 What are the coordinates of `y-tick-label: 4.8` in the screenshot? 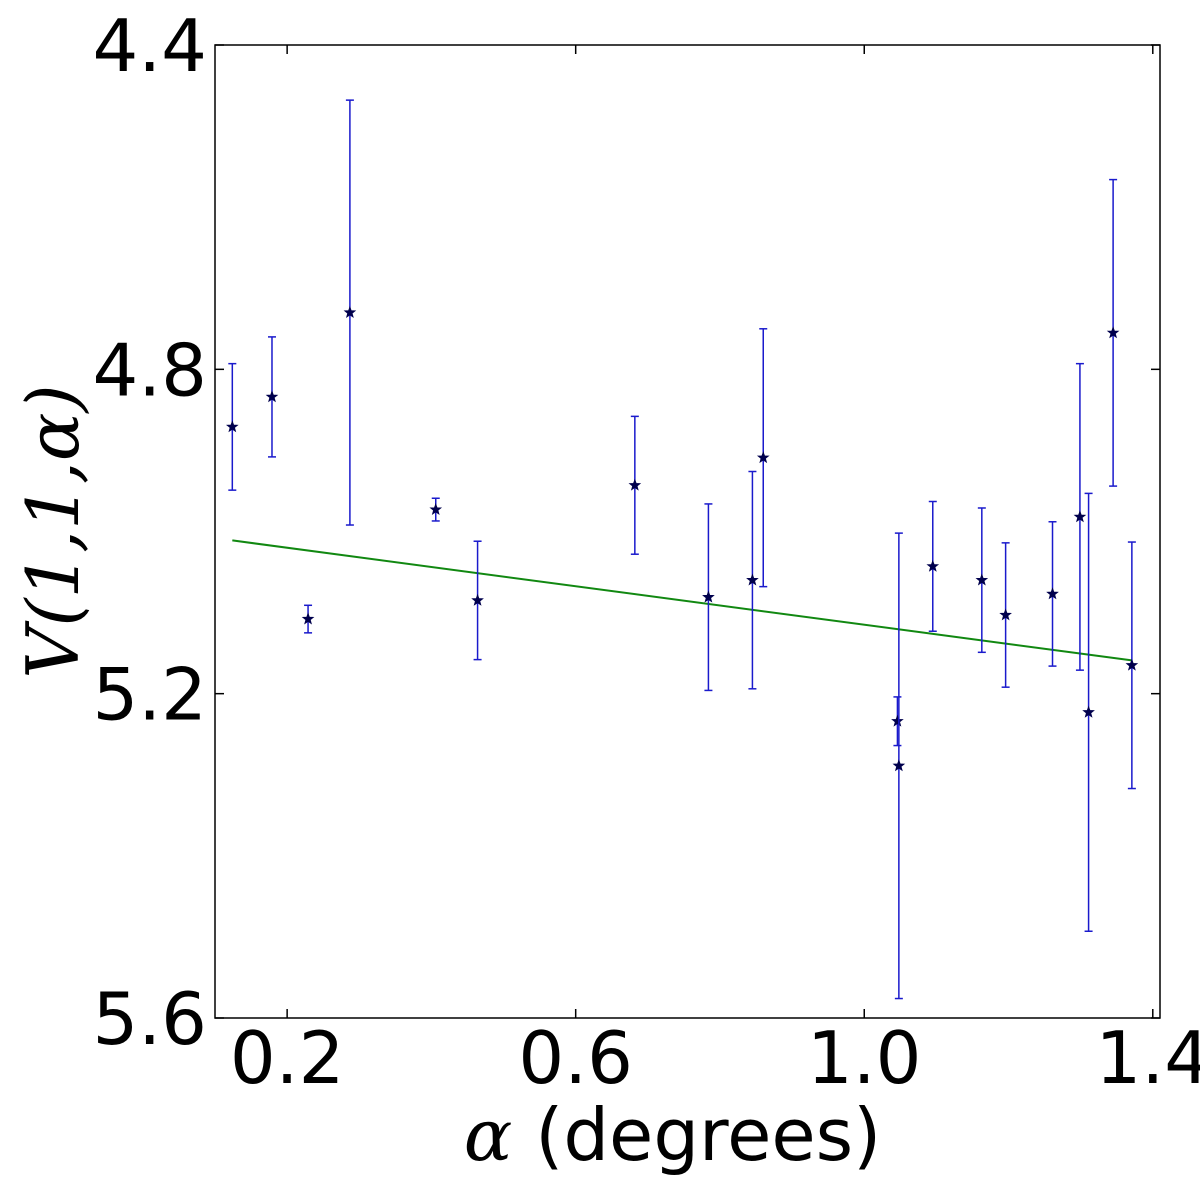 It's located at (149, 370).